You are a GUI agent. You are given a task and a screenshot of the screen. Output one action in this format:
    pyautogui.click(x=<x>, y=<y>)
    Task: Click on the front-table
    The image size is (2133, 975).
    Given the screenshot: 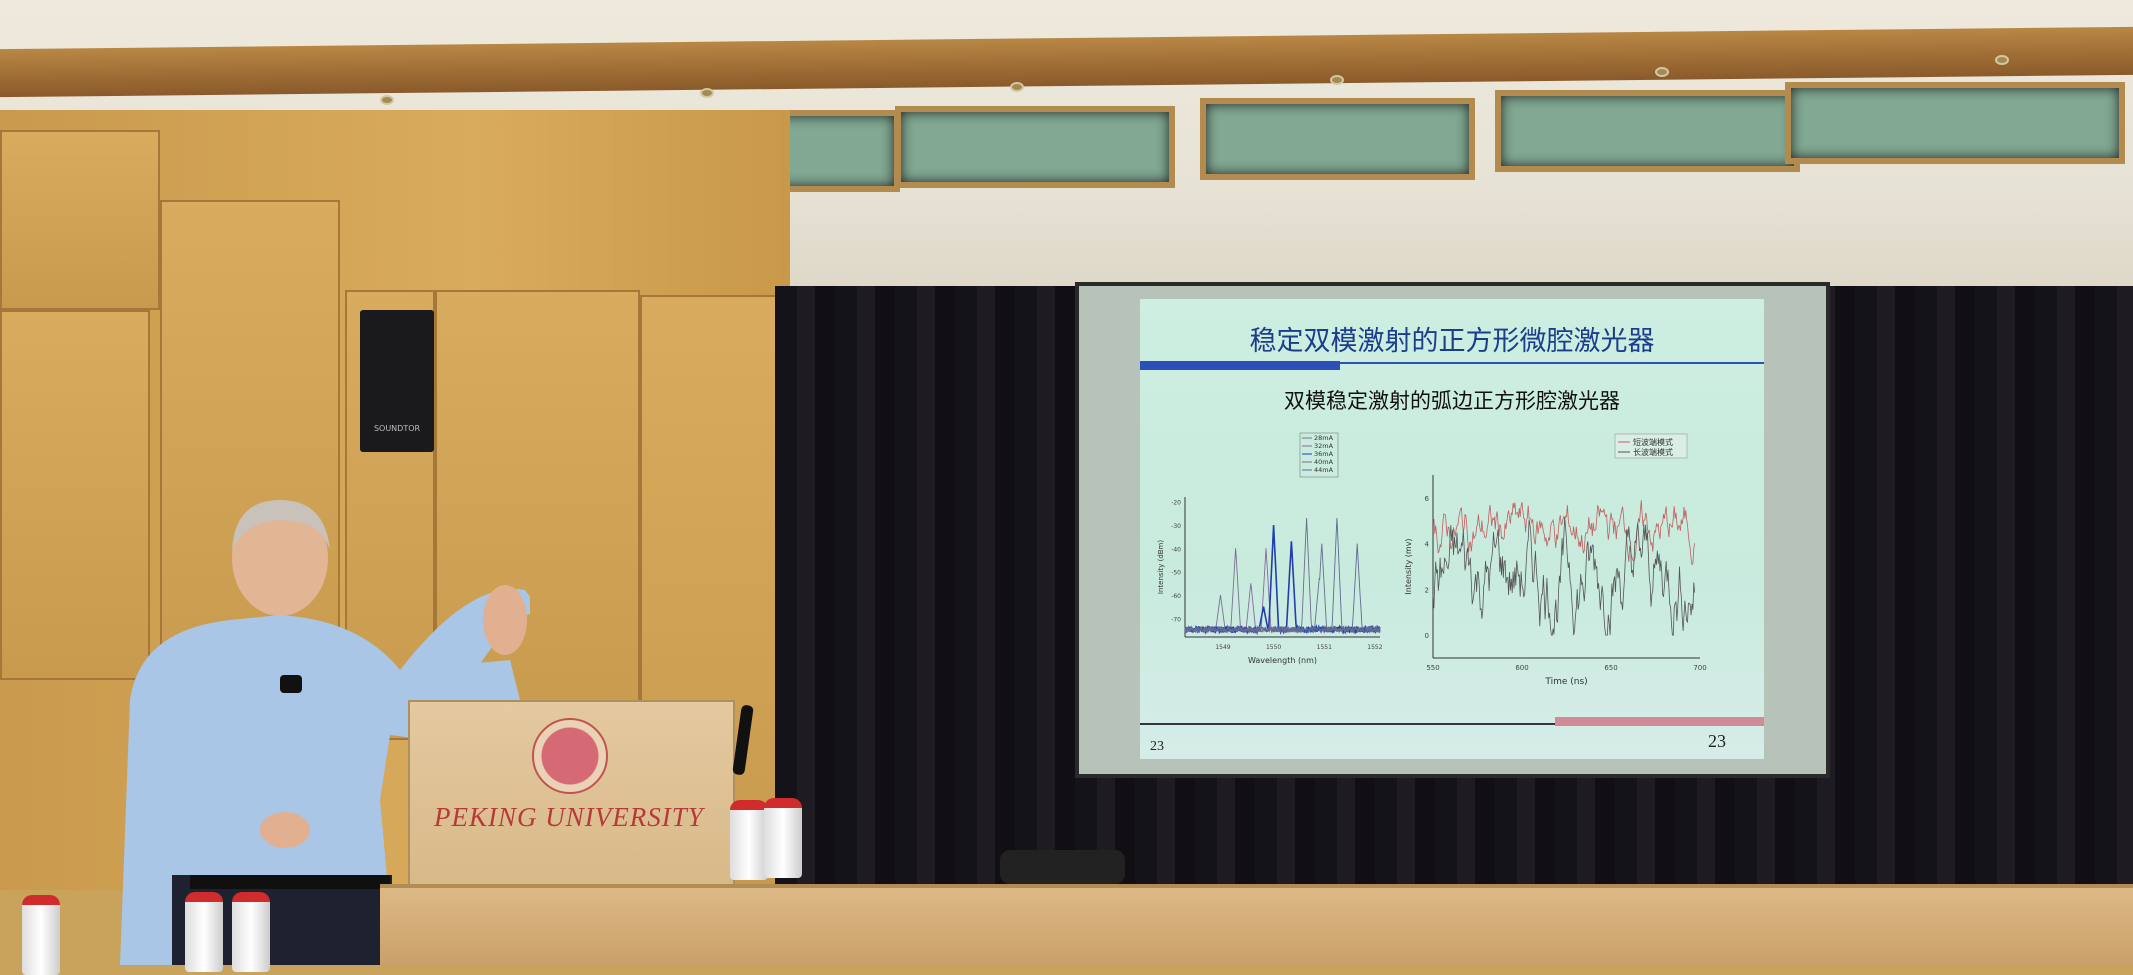 What is the action you would take?
    pyautogui.click(x=1256, y=924)
    